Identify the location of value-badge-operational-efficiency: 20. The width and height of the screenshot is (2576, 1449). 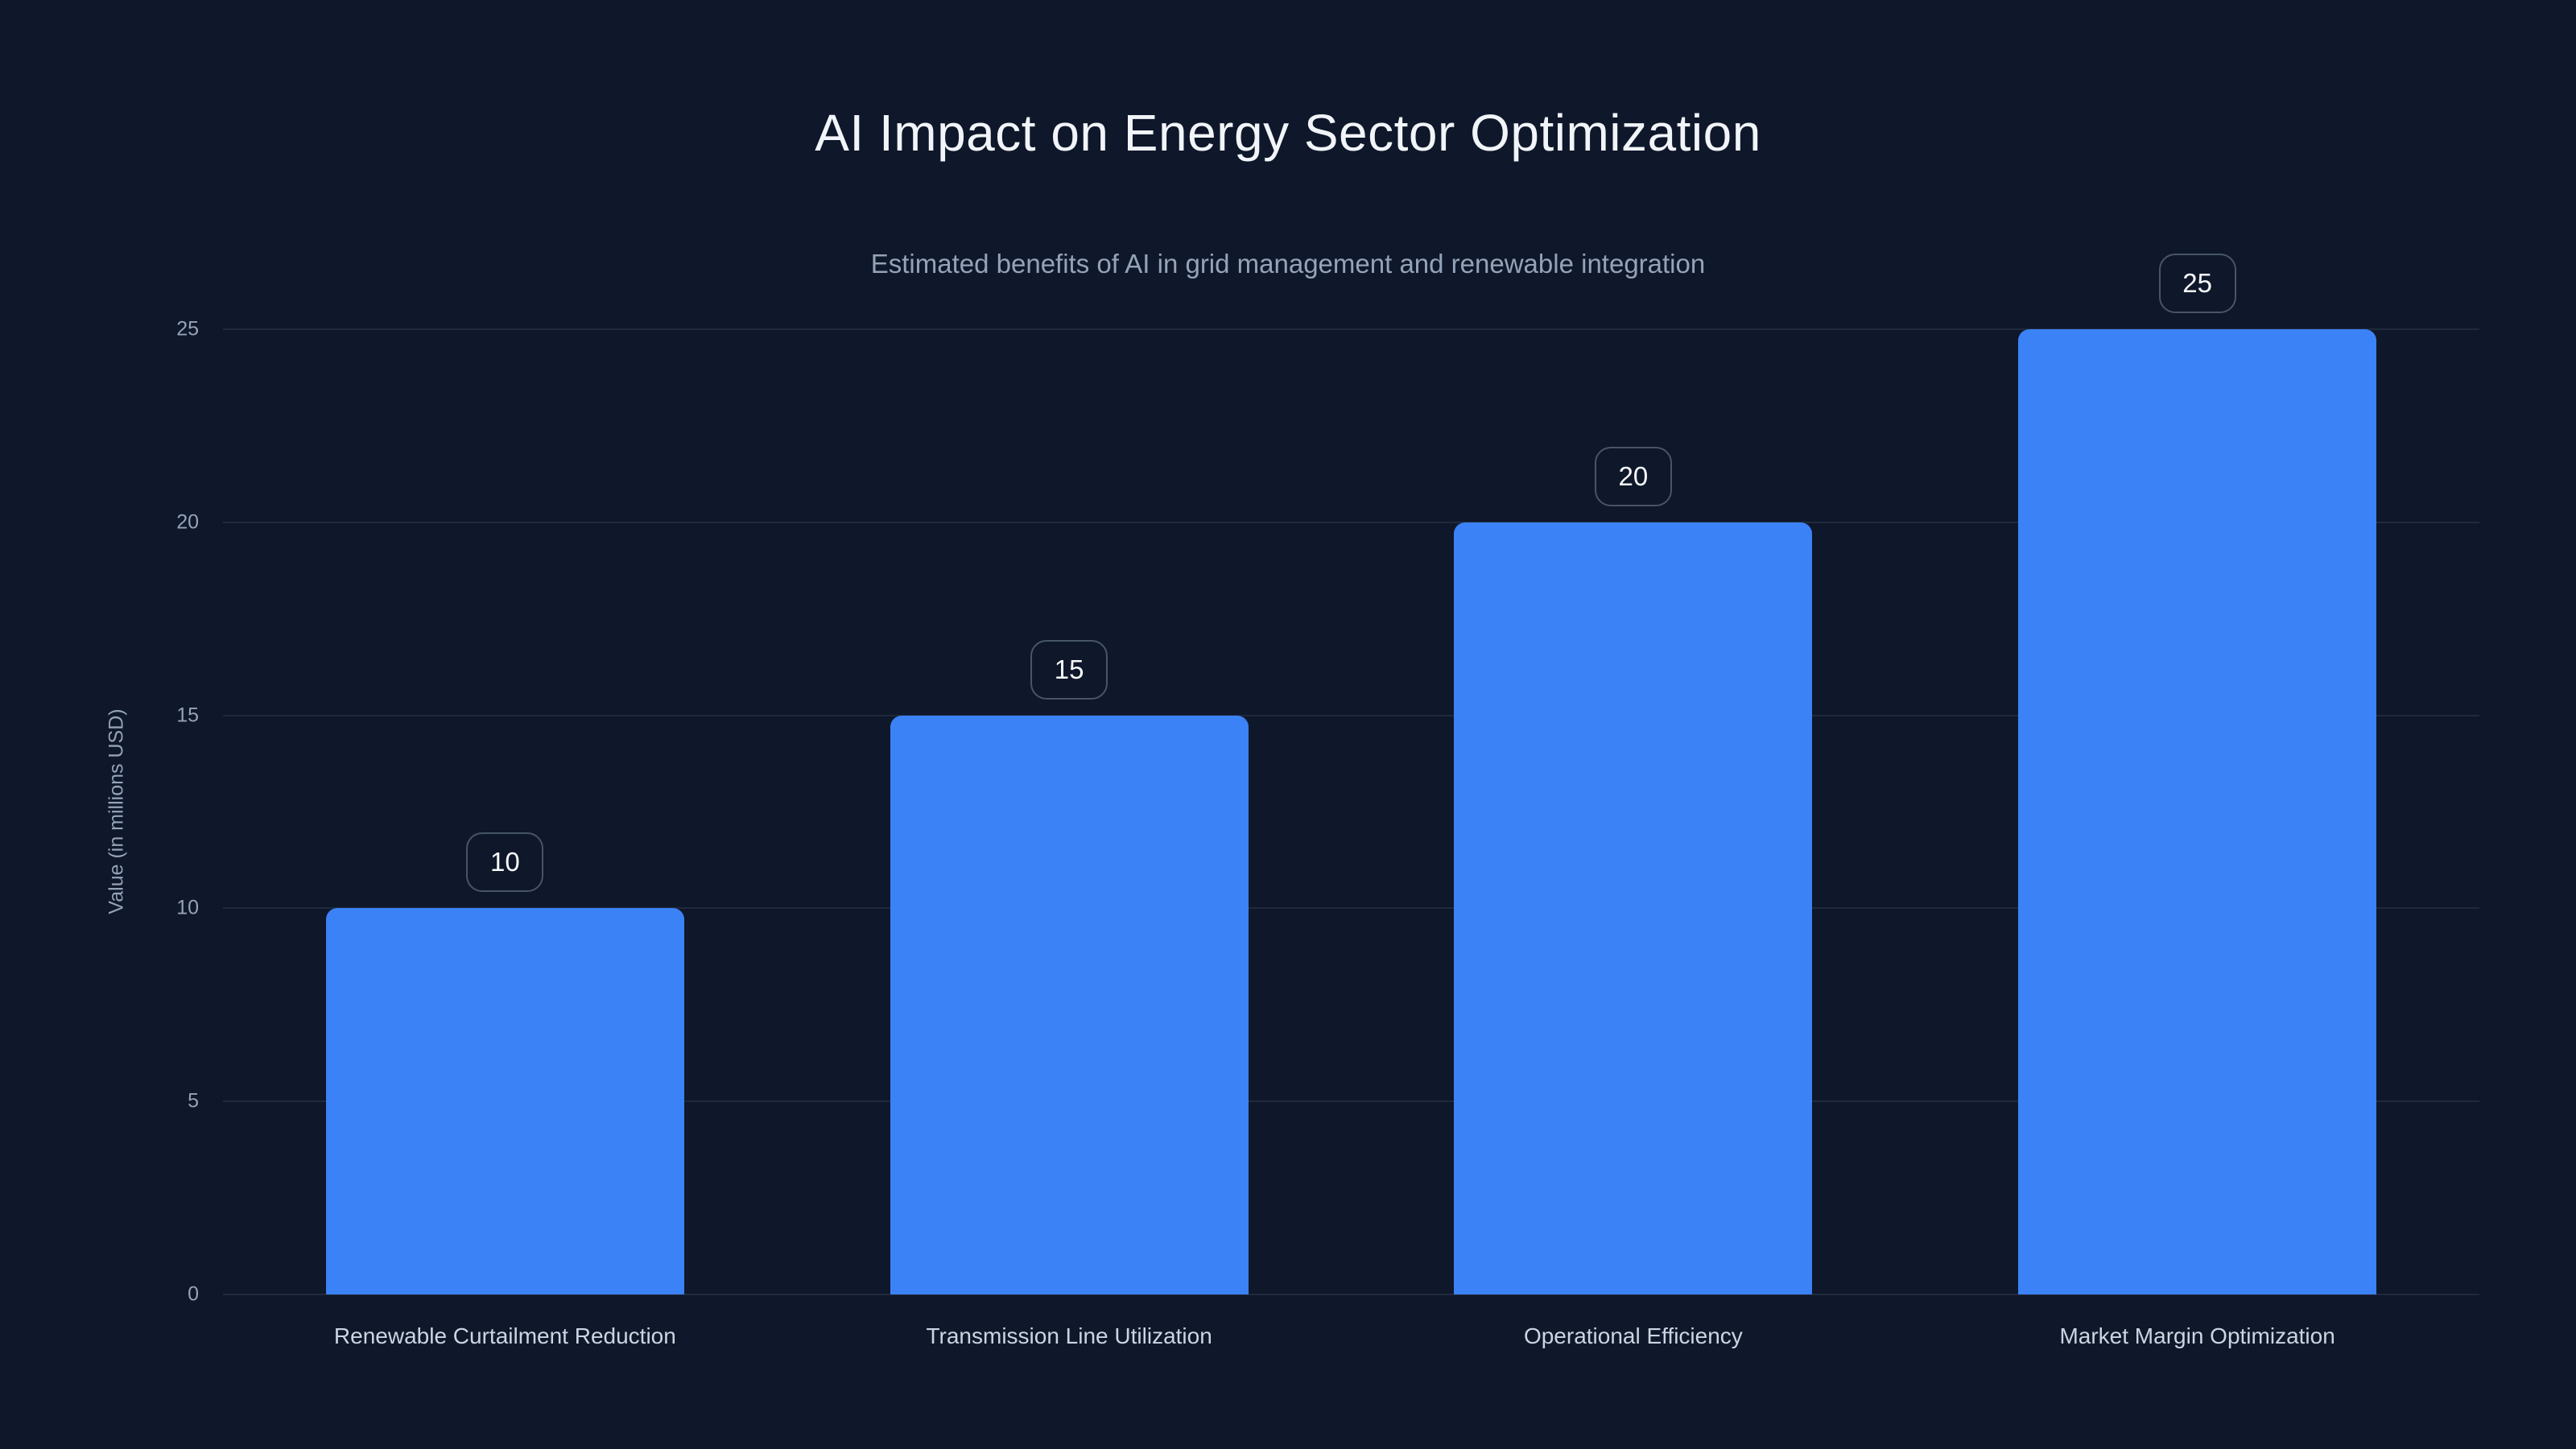
(1633, 476).